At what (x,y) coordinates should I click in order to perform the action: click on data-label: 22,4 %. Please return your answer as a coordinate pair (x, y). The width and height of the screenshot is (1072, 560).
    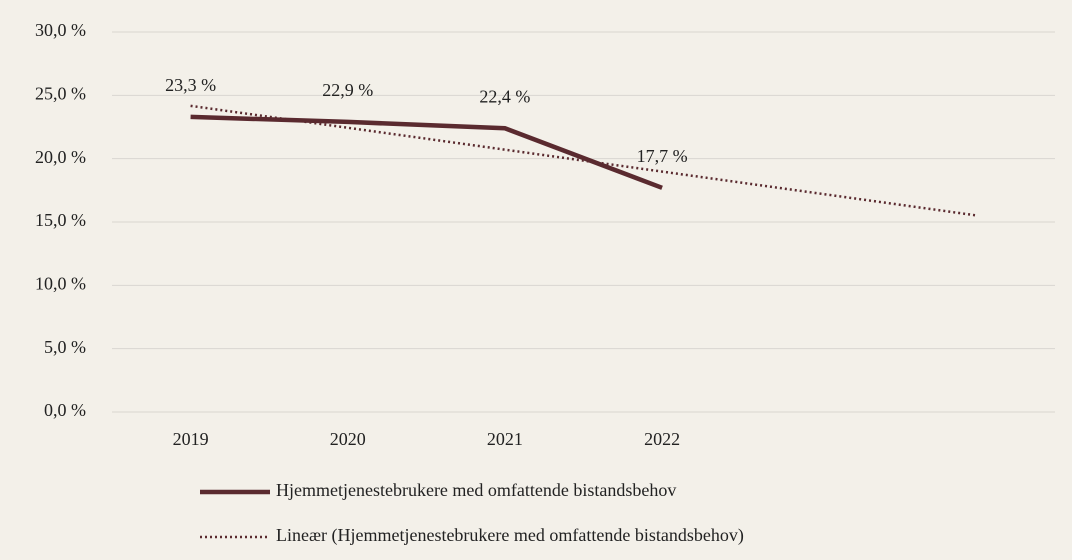
    Looking at the image, I should click on (504, 96).